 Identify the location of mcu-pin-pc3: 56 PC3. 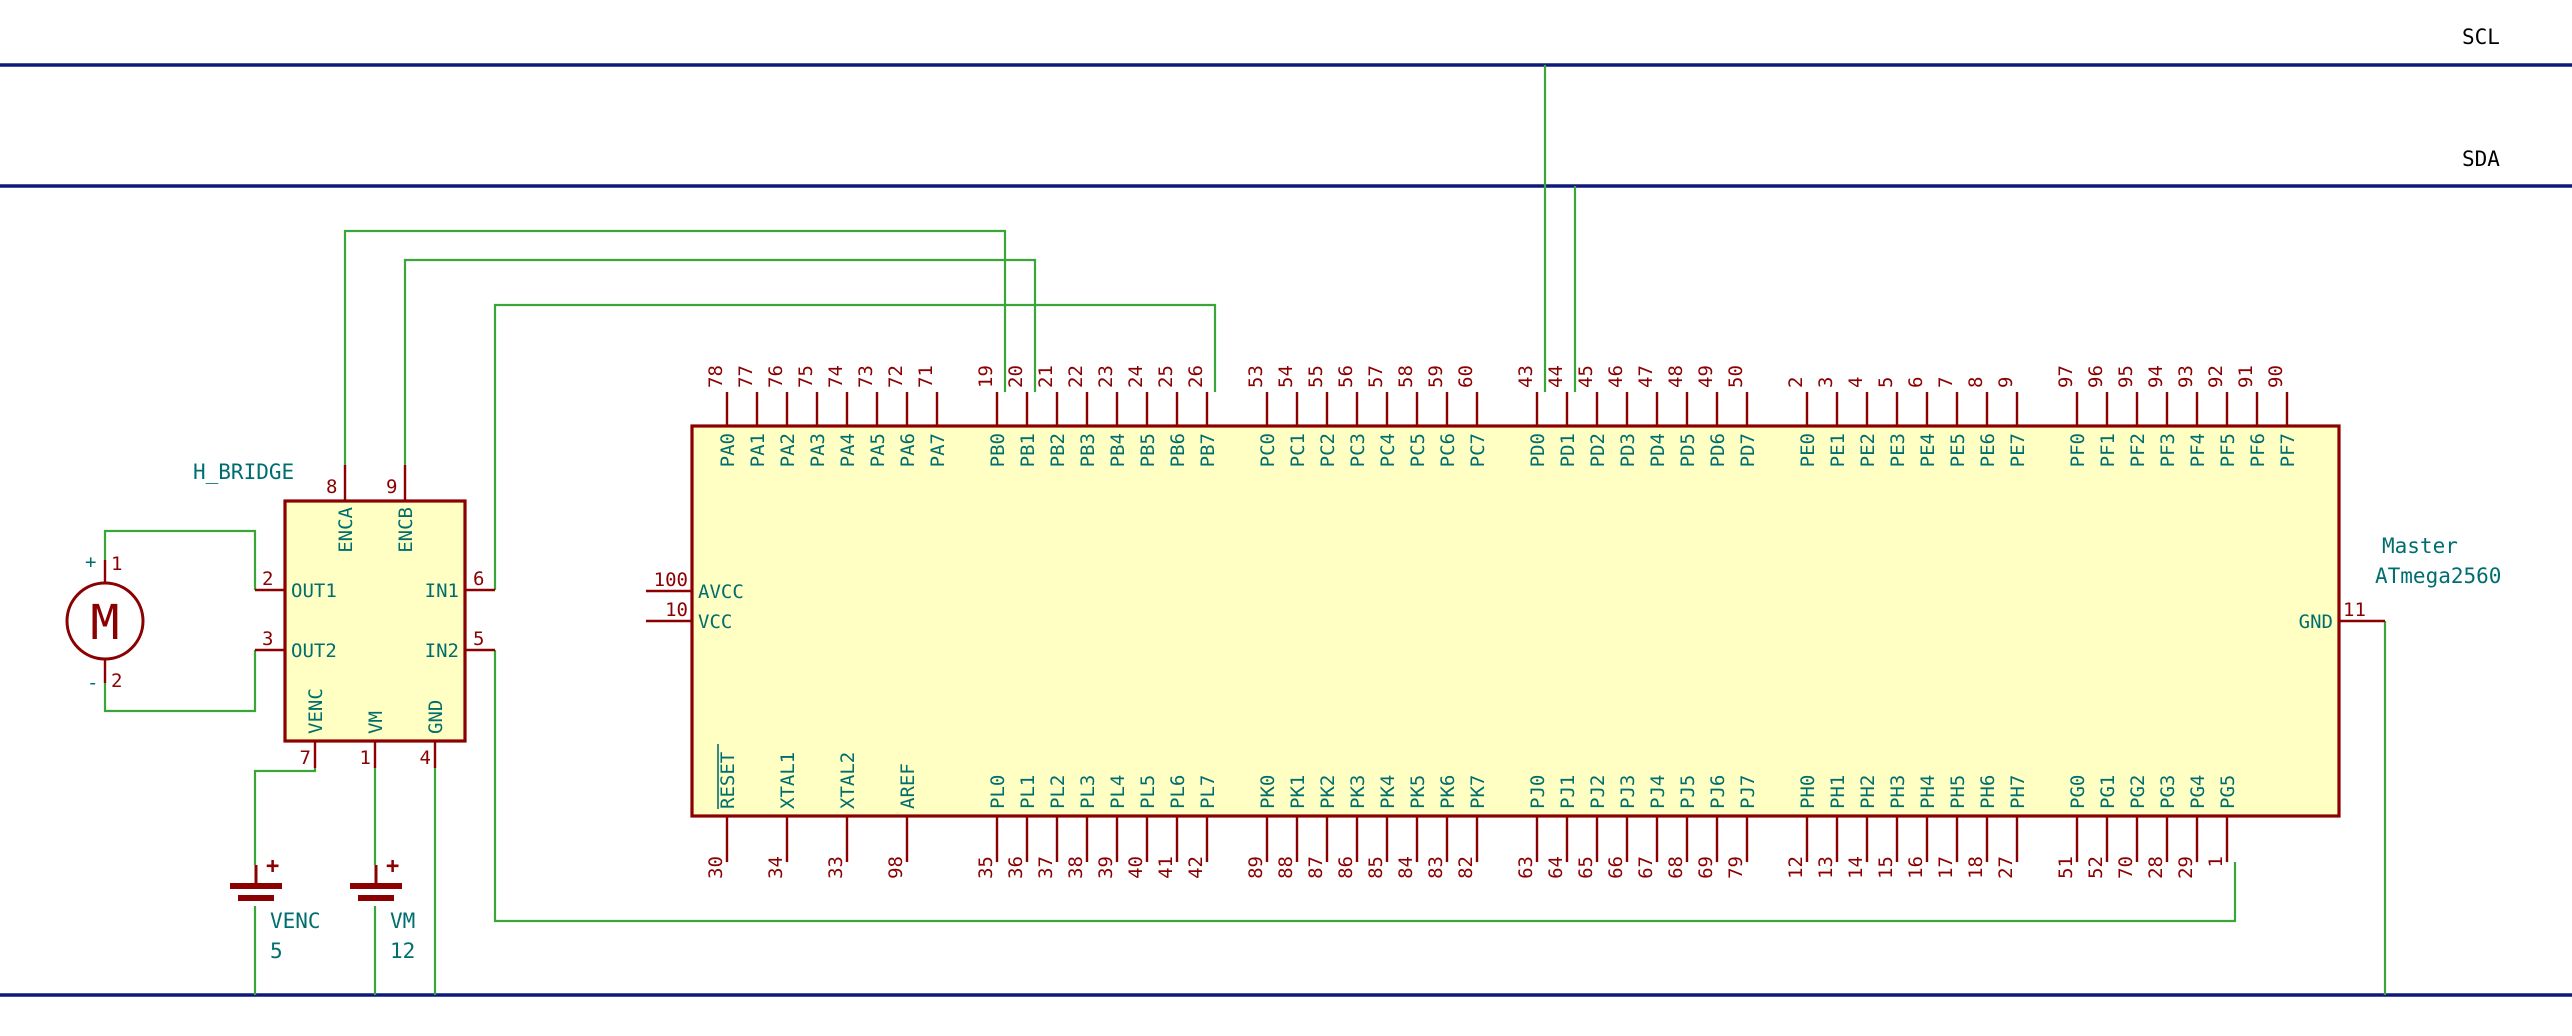
(1352, 416).